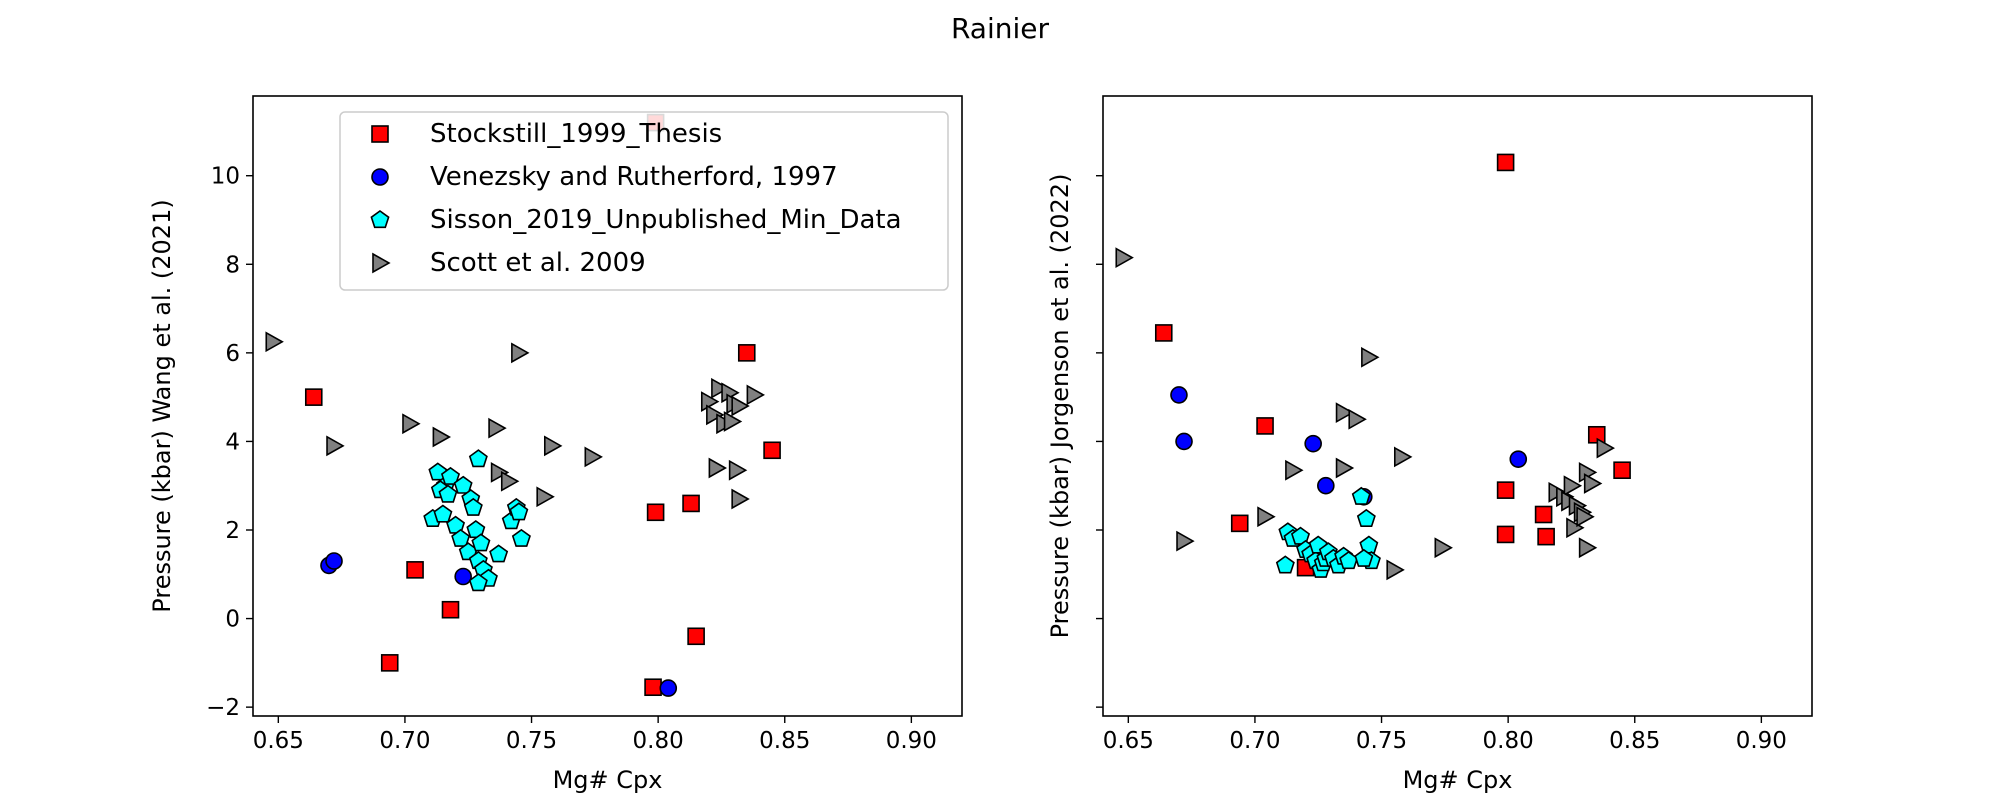 The image size is (2000, 800). What do you see at coordinates (499, 624) in the screenshot?
I see `panel1-series-circle` at bounding box center [499, 624].